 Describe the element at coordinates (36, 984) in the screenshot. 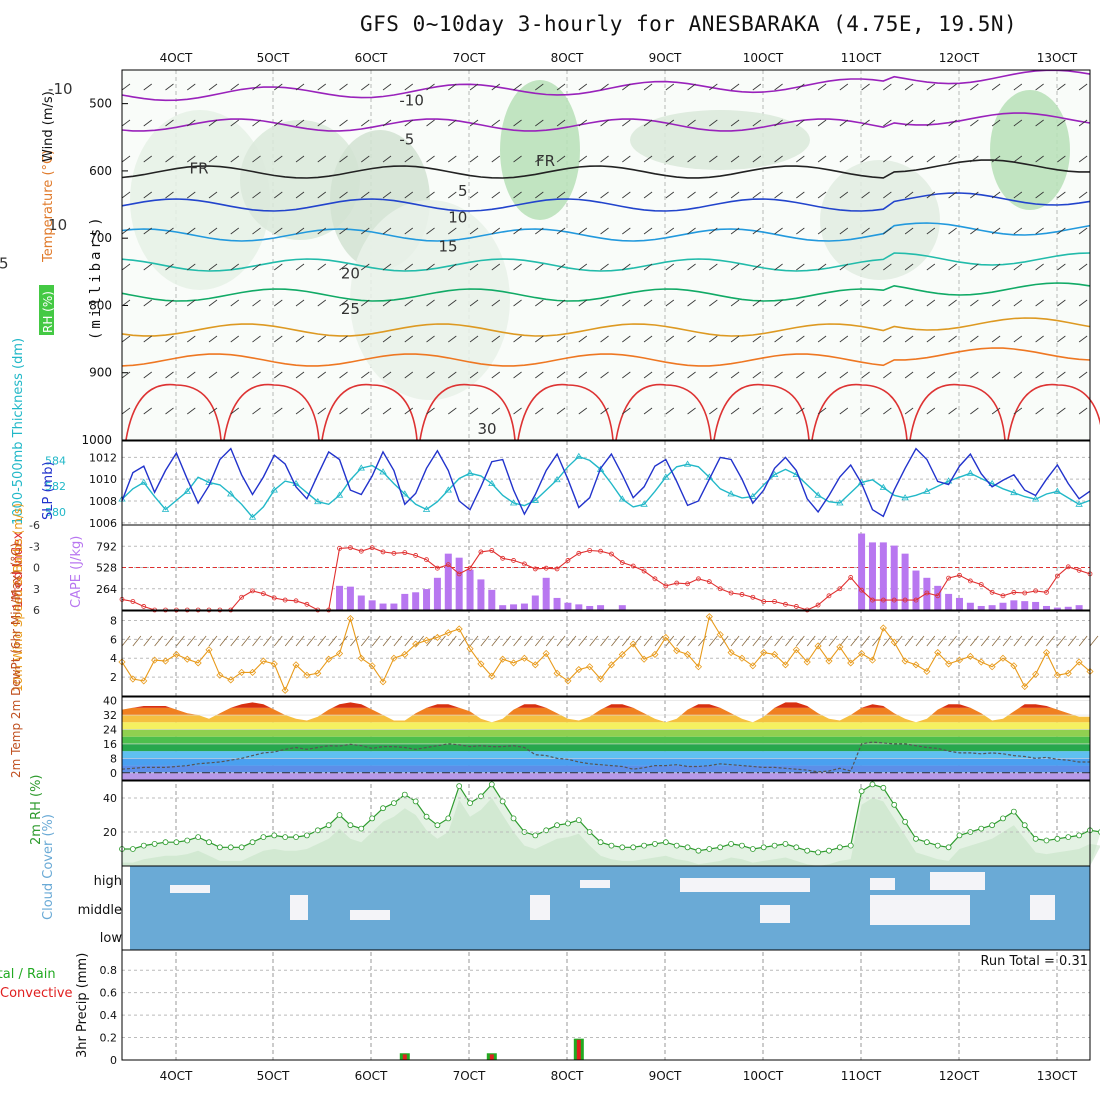

I see `precip-legend: Total / Rain Convective` at that location.